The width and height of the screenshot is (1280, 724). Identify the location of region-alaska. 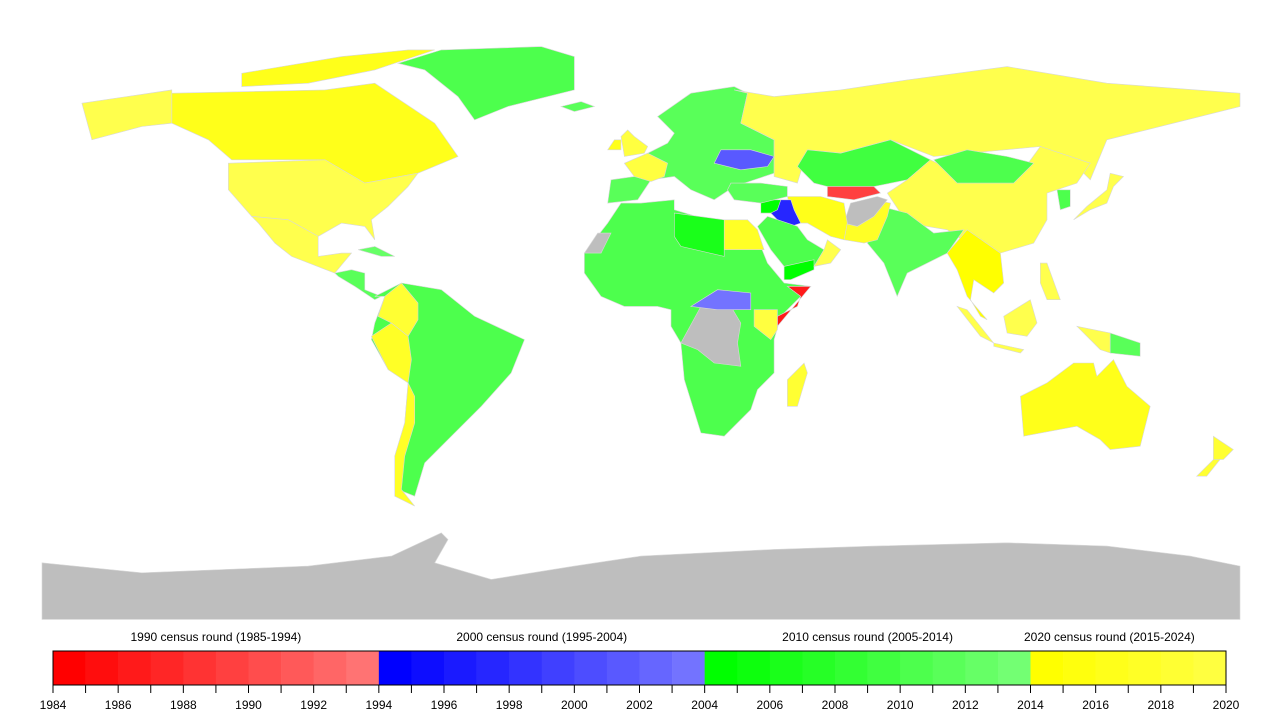
(127, 115).